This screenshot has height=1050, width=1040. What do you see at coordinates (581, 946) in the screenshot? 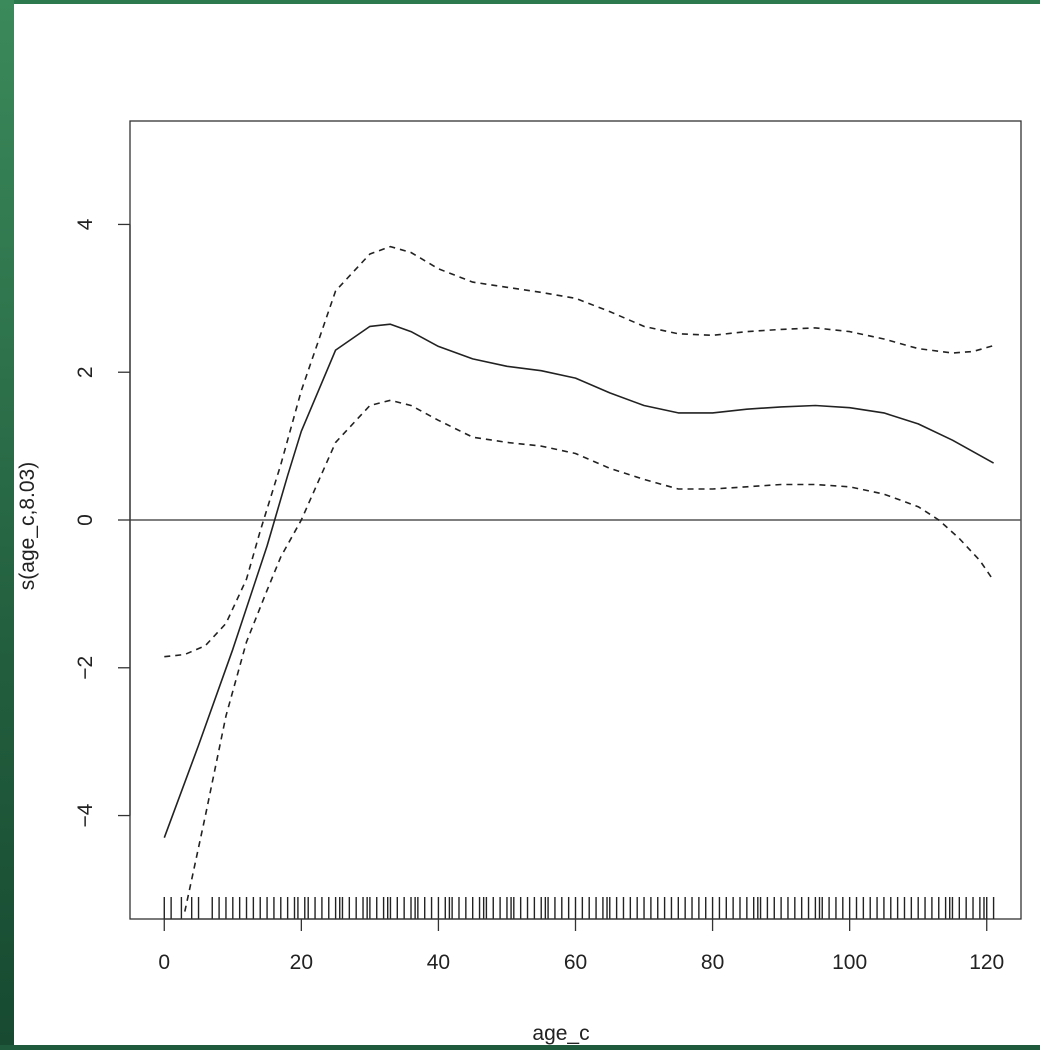
I see `x-axis: 0 20 40 60 80 100 120` at bounding box center [581, 946].